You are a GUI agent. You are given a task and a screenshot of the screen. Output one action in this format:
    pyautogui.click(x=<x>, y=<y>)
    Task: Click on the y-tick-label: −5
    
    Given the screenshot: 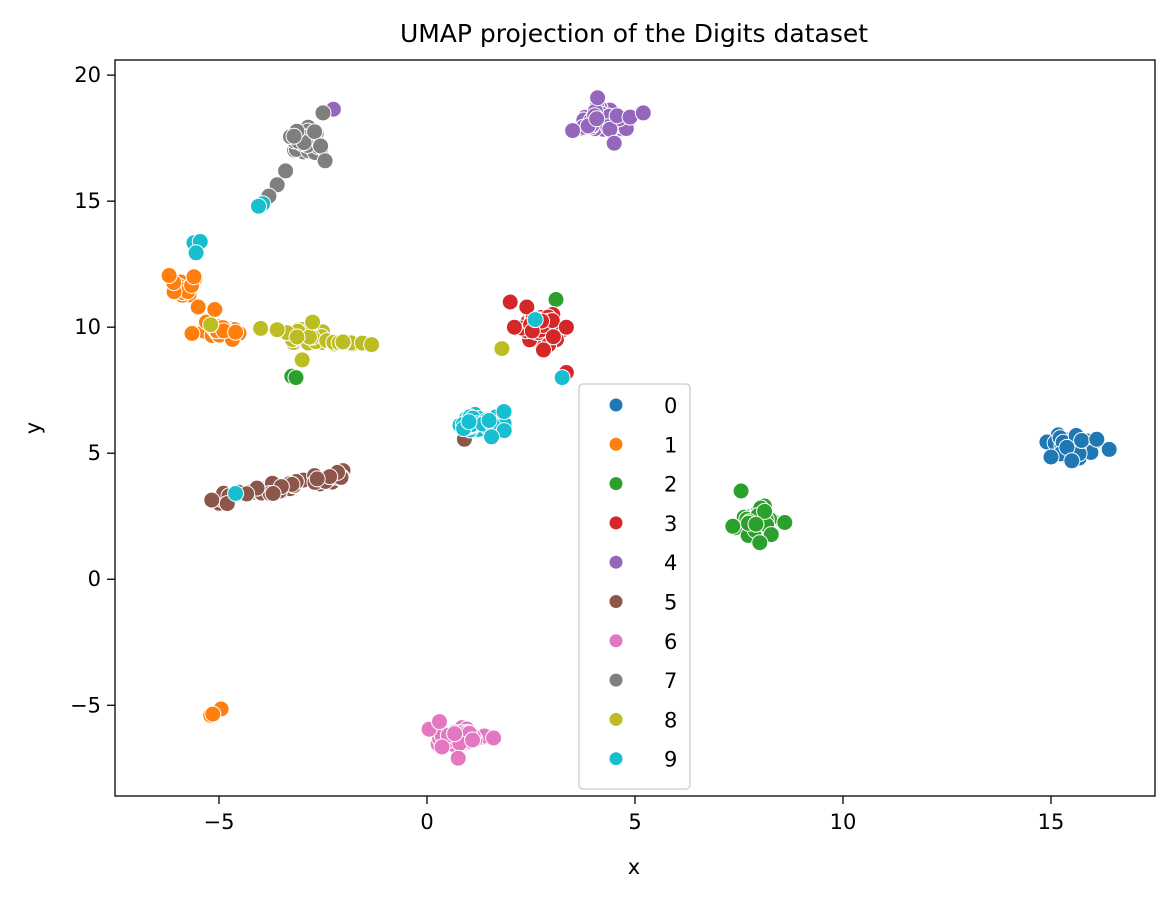 What is the action you would take?
    pyautogui.click(x=85, y=705)
    